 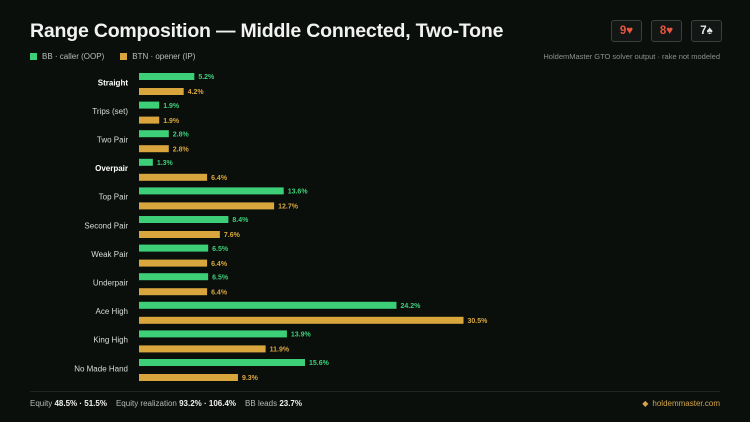 What do you see at coordinates (410, 306) in the screenshot?
I see `value-label: 24.2%` at bounding box center [410, 306].